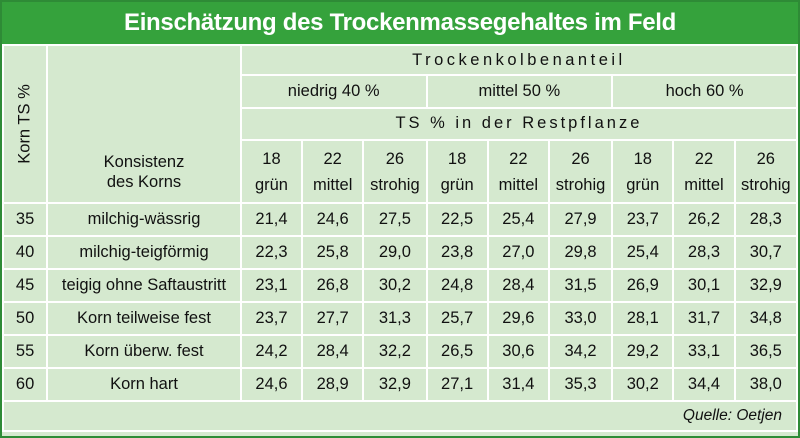  I want to click on value-cell: 23,1, so click(271, 285).